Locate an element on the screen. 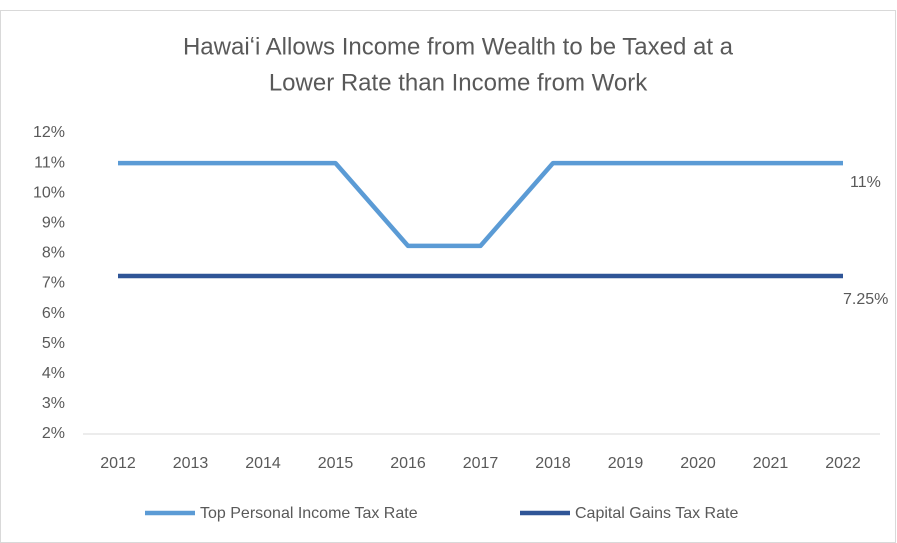  x-tick-label: 2017 is located at coordinates (481, 463).